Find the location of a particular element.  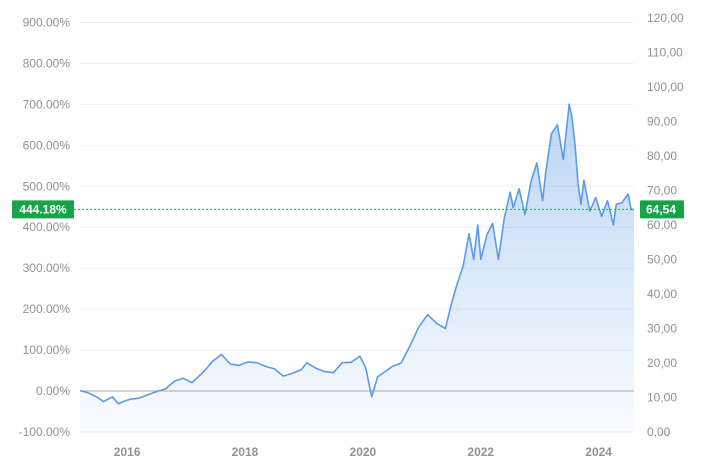

x-tick-label: 2016 is located at coordinates (127, 452).